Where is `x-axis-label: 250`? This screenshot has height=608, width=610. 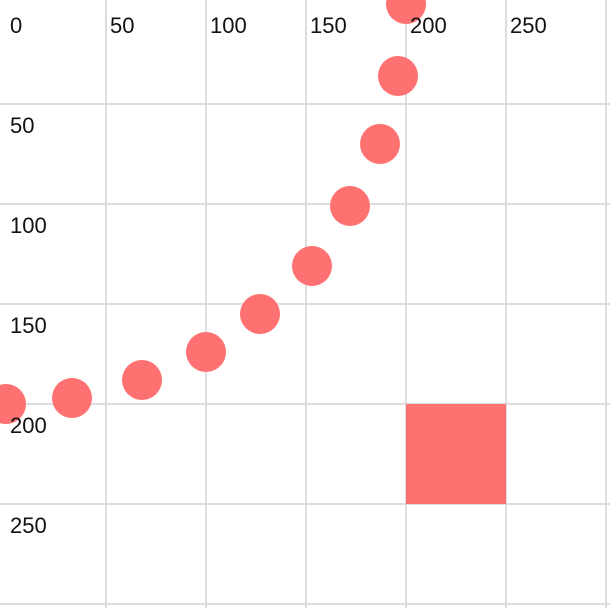 x-axis-label: 250 is located at coordinates (528, 25).